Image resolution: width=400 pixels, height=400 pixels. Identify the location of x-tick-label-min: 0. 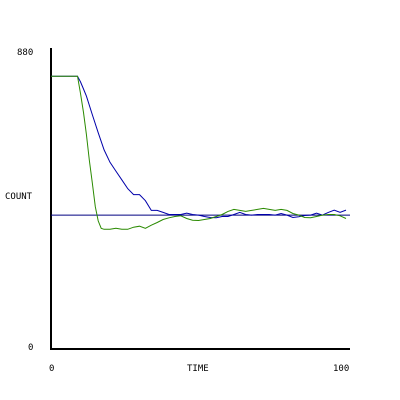
(51, 369).